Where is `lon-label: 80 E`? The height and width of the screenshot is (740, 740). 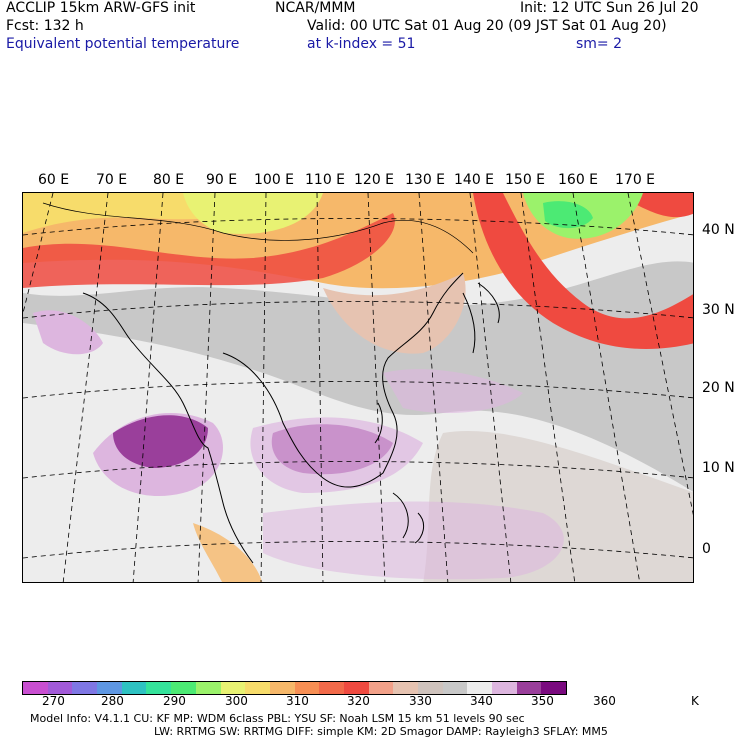 lon-label: 80 E is located at coordinates (169, 180).